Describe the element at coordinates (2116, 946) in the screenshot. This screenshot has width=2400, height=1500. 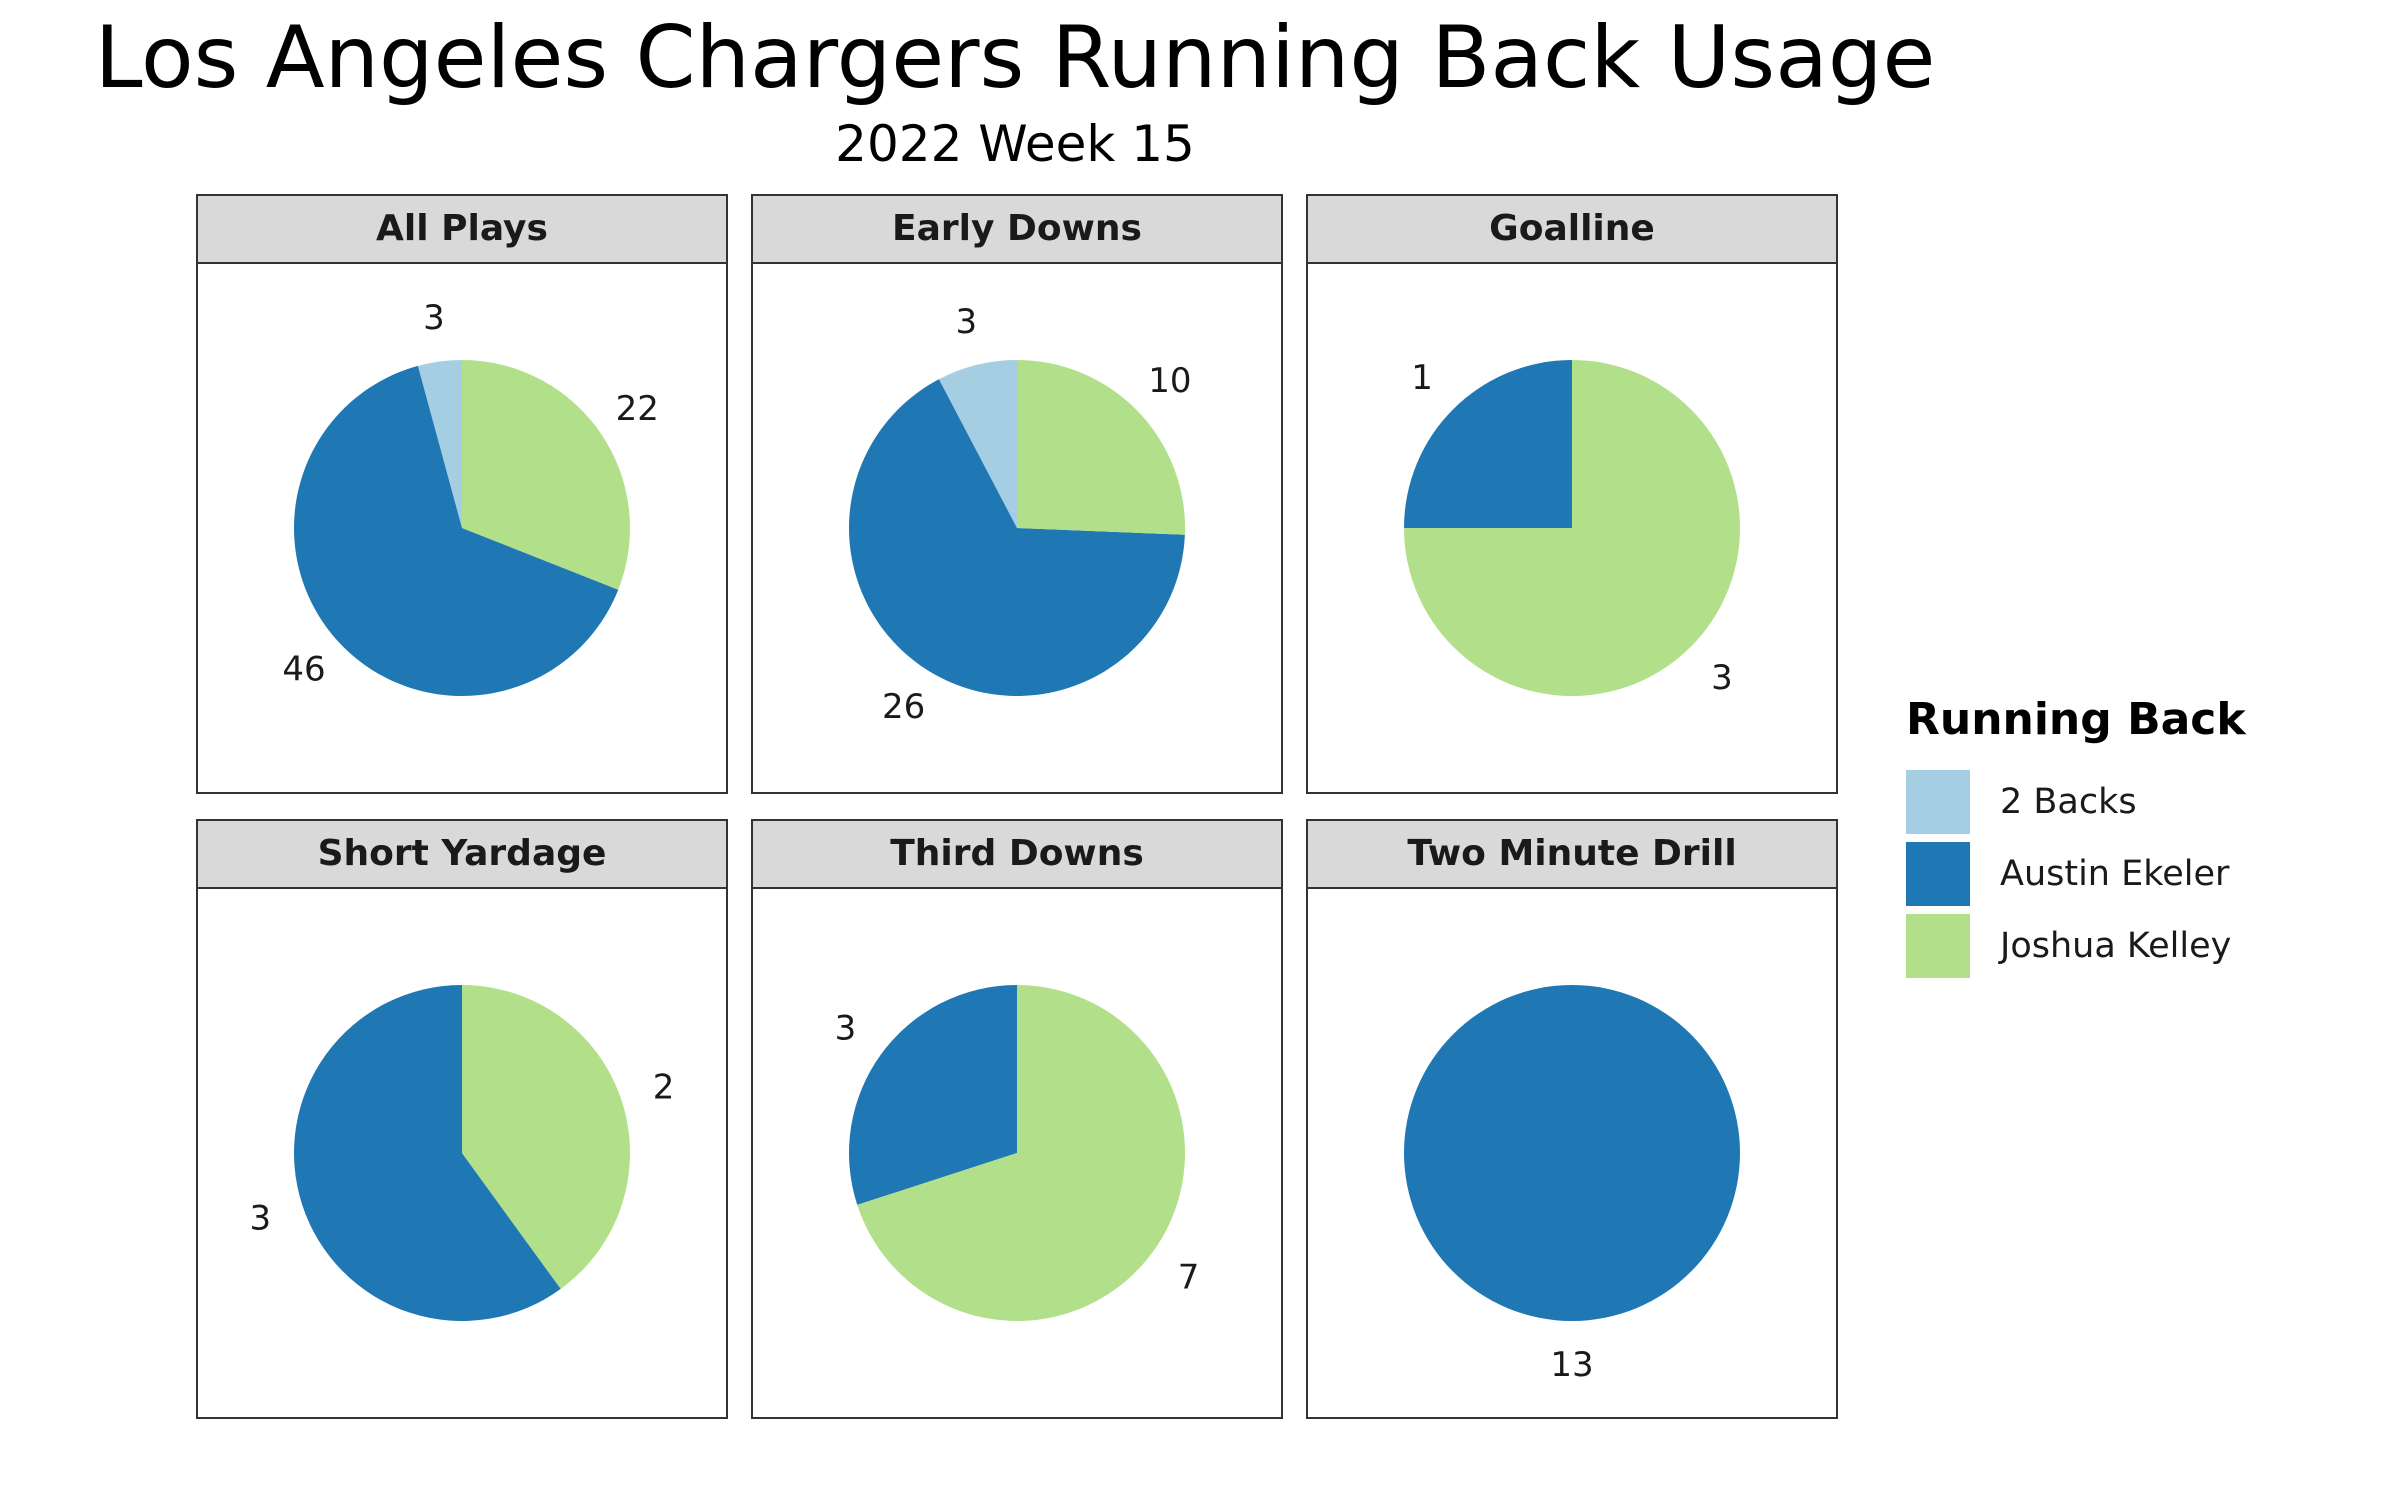
I see `legend-label: Joshua Kelley` at that location.